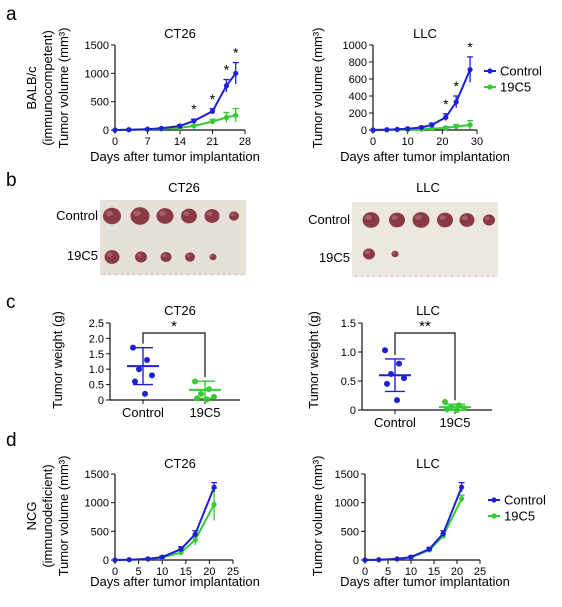 The image size is (562, 607). Describe the element at coordinates (425, 326) in the screenshot. I see `significance-mark: **` at that location.